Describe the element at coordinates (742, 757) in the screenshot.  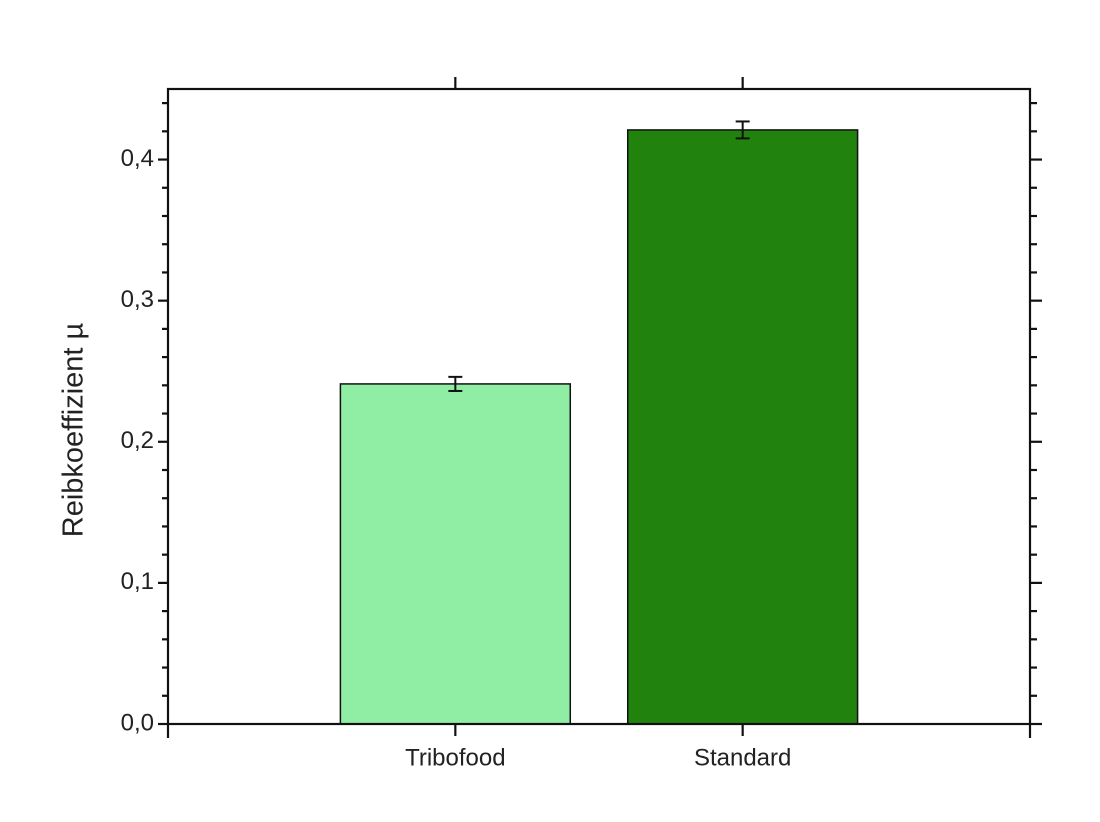
I see `x-tick-label: Standard` at that location.